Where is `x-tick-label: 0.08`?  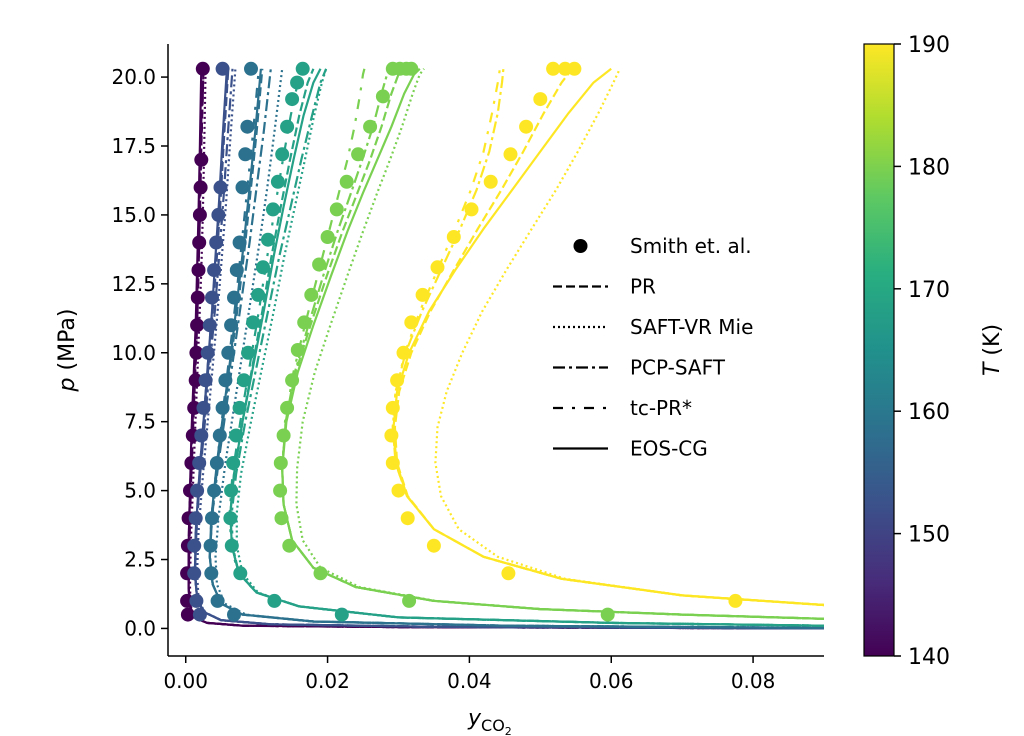 x-tick-label: 0.08 is located at coordinates (753, 681).